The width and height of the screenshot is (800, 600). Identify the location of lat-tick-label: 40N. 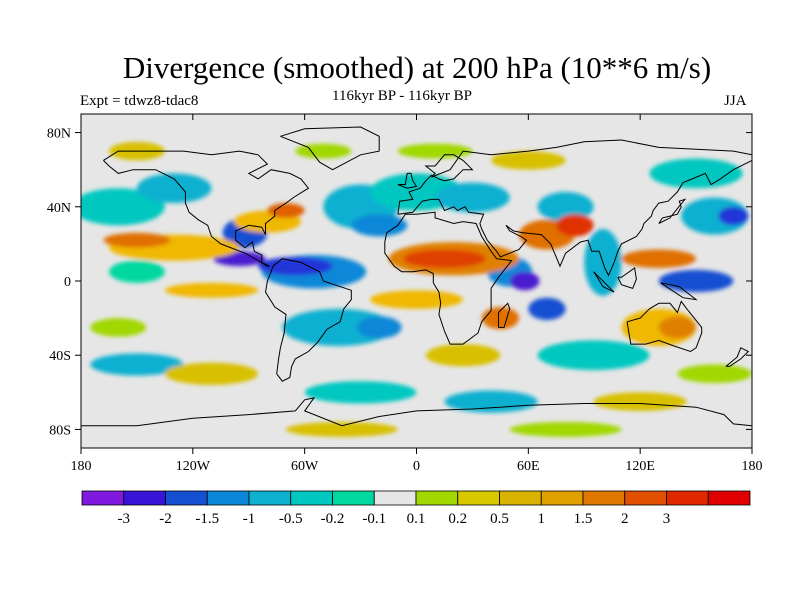
(59, 208).